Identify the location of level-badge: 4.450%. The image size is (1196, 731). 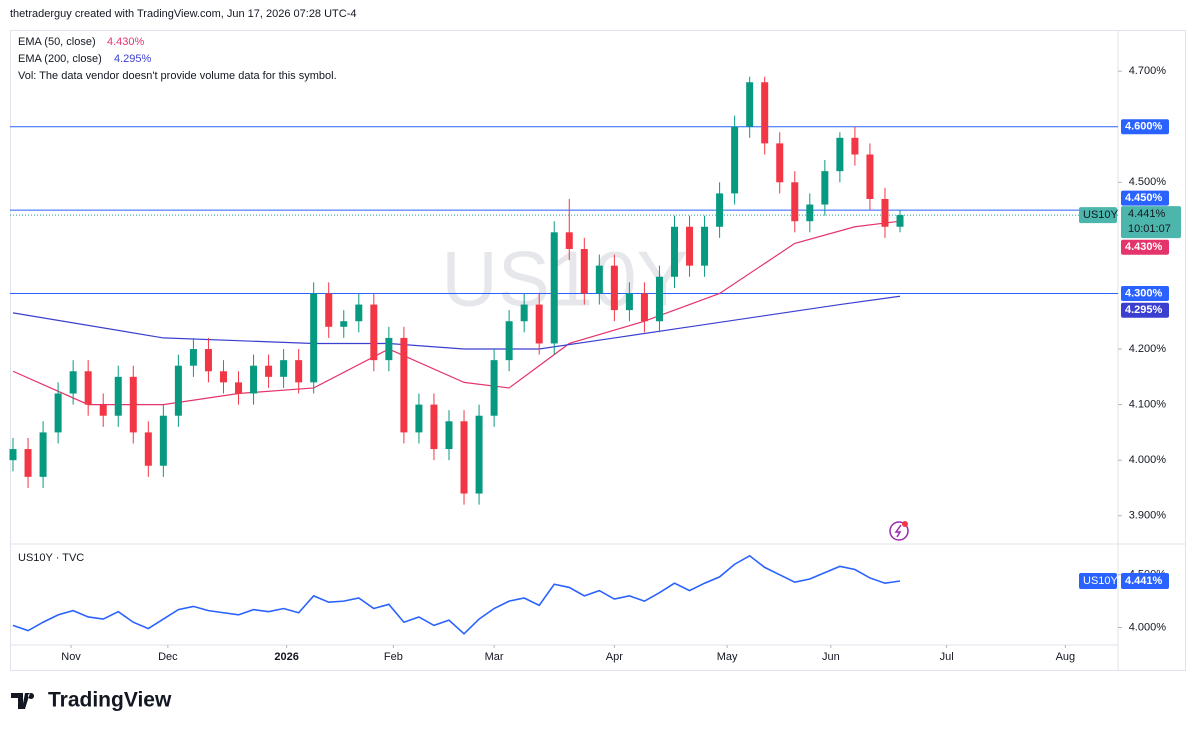
(1145, 198).